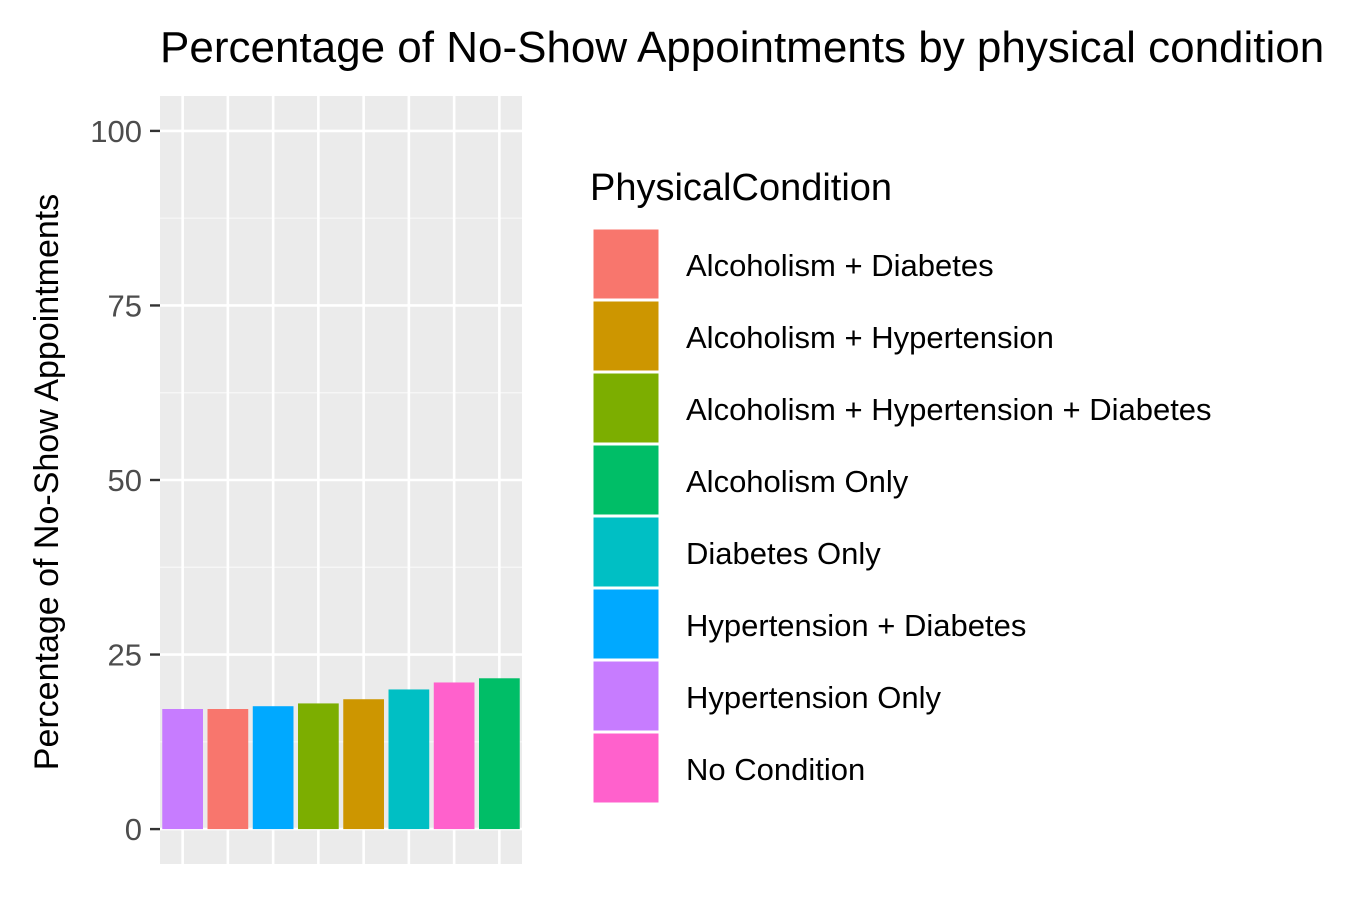 The image size is (1350, 900). What do you see at coordinates (840, 265) in the screenshot?
I see `legend-label: Alcoholism + Diabetes` at bounding box center [840, 265].